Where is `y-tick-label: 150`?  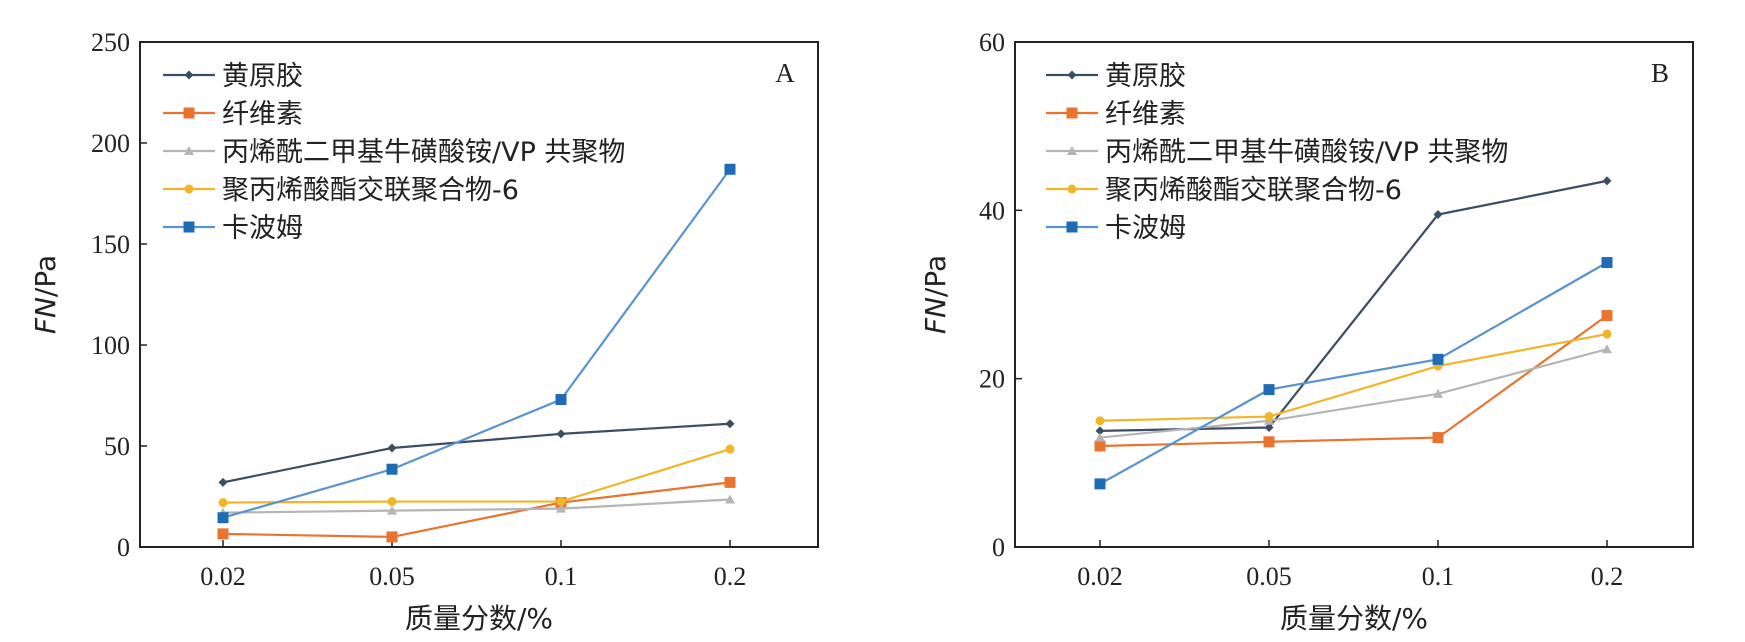 y-tick-label: 150 is located at coordinates (110, 244).